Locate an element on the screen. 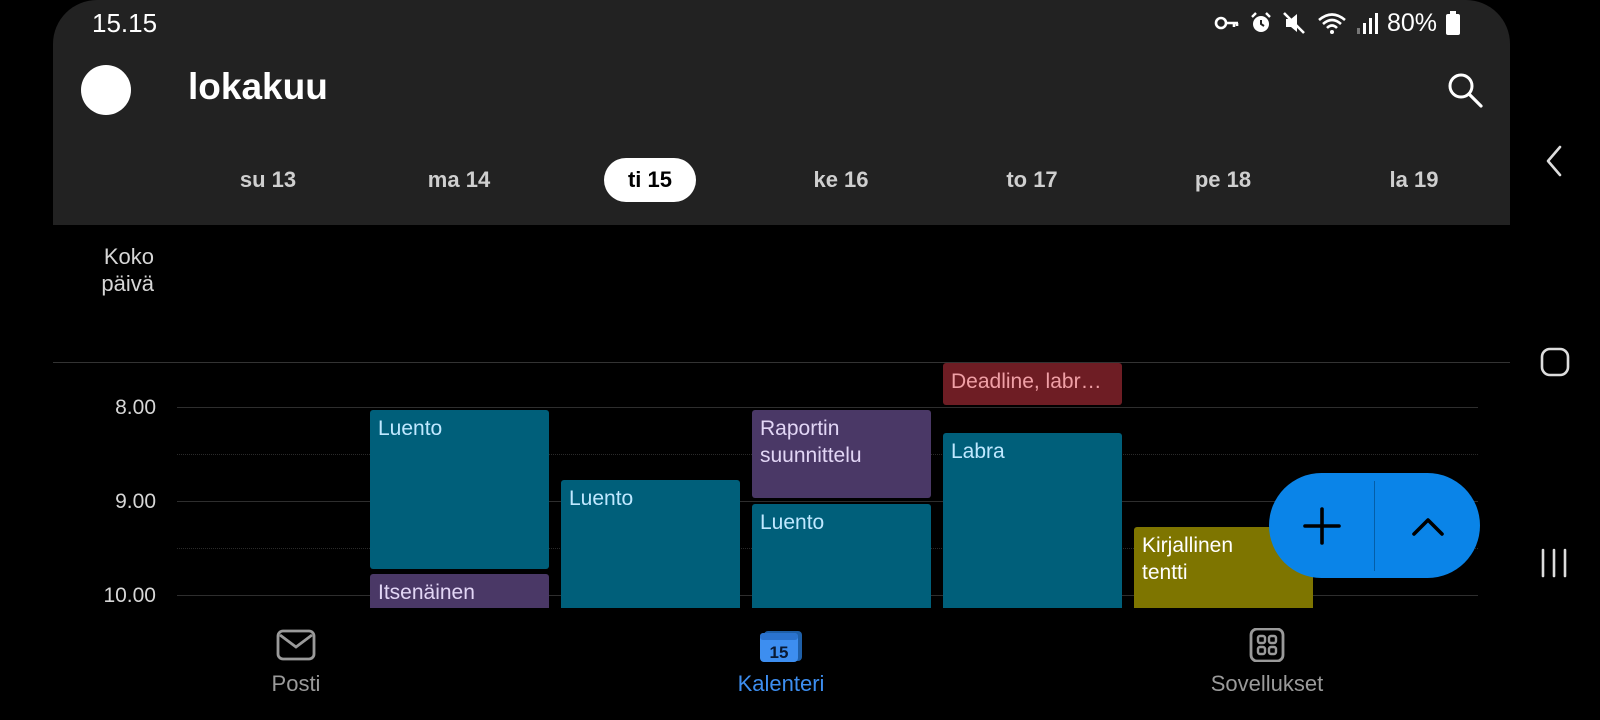  event-title-line2: suunnittelu is located at coordinates (811, 455).